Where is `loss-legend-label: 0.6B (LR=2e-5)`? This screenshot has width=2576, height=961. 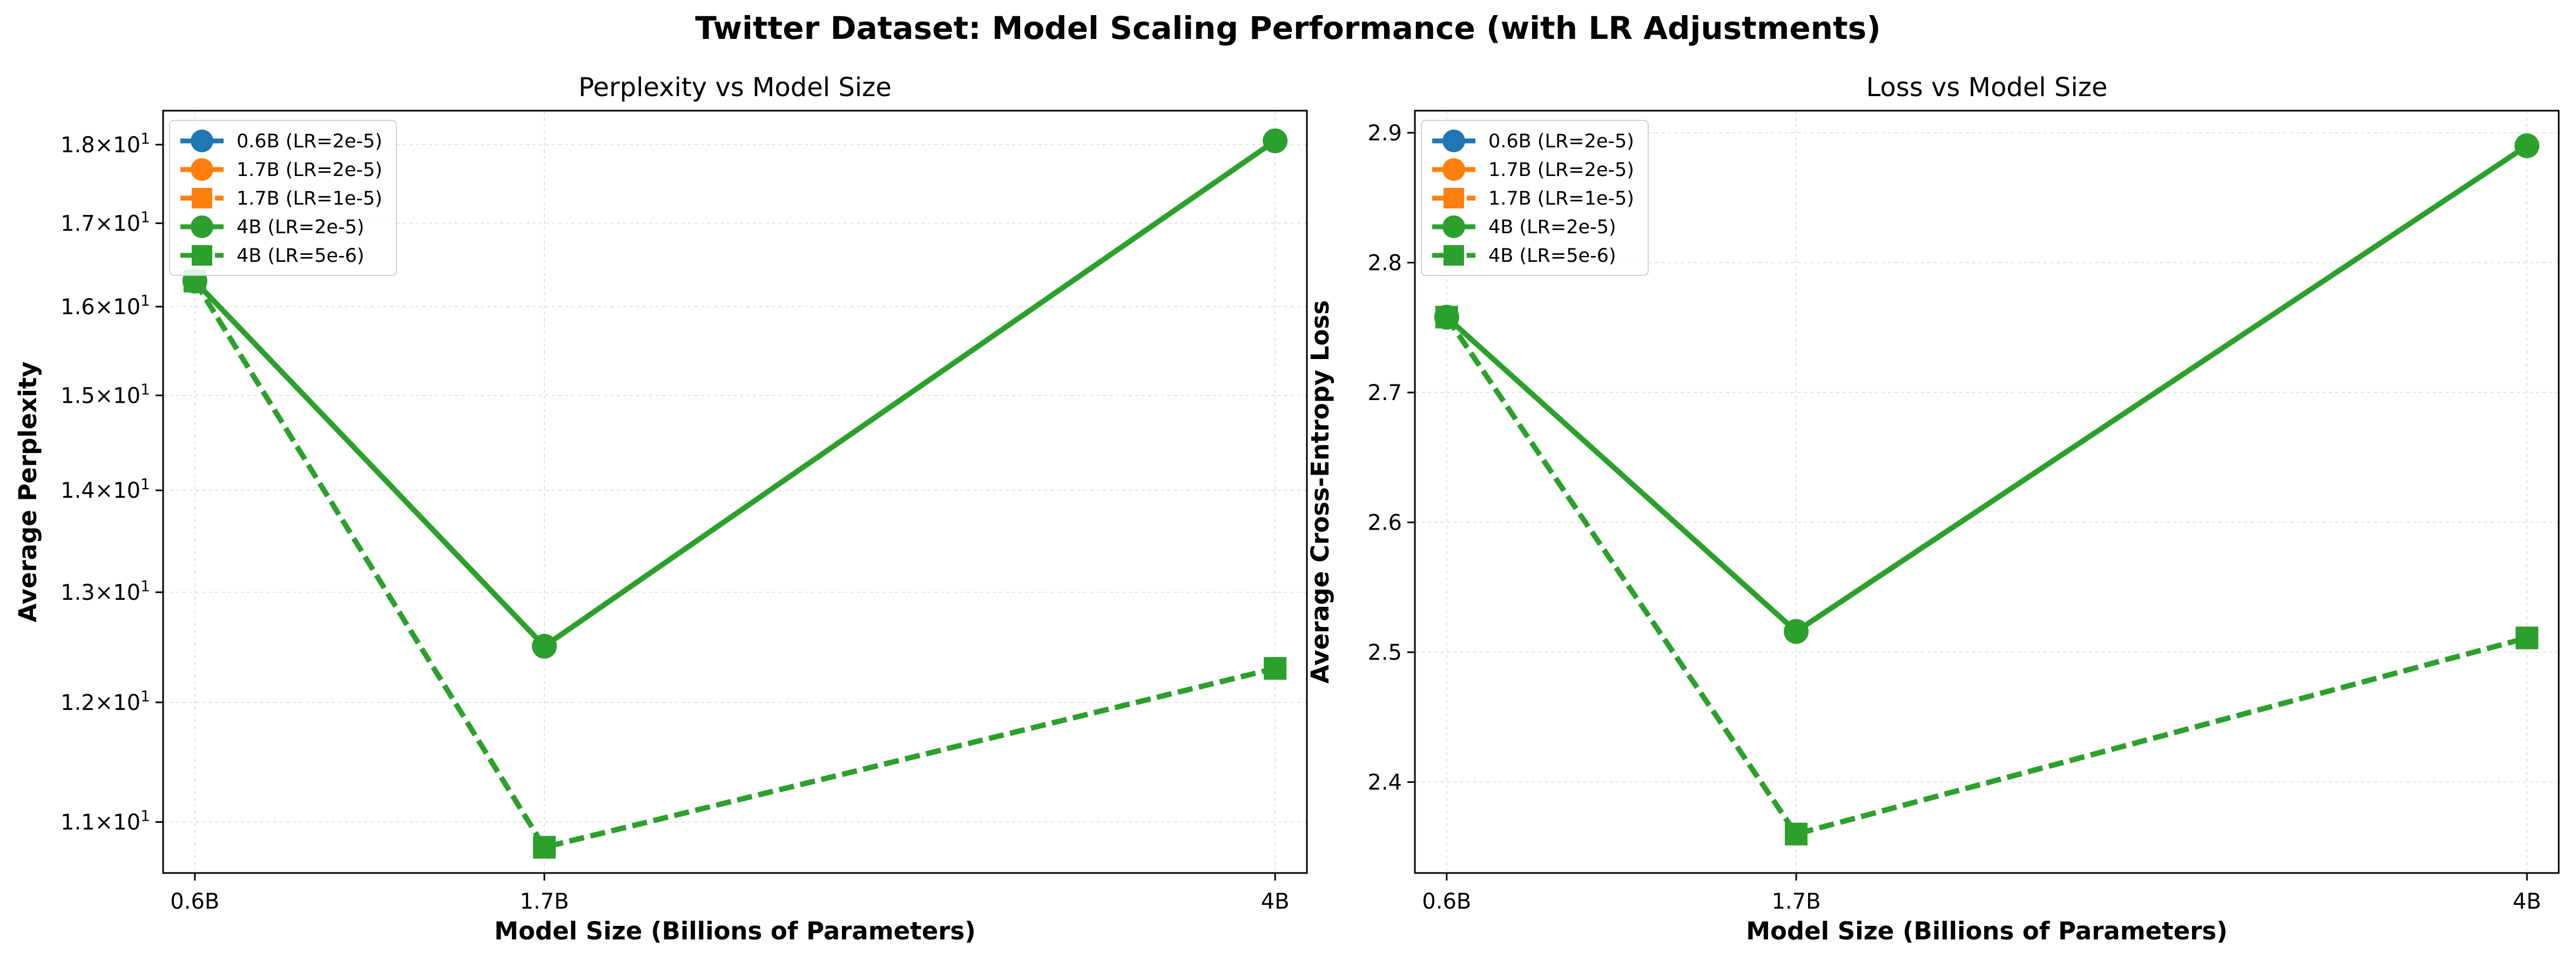
loss-legend-label: 0.6B (LR=2e-5) is located at coordinates (1561, 141).